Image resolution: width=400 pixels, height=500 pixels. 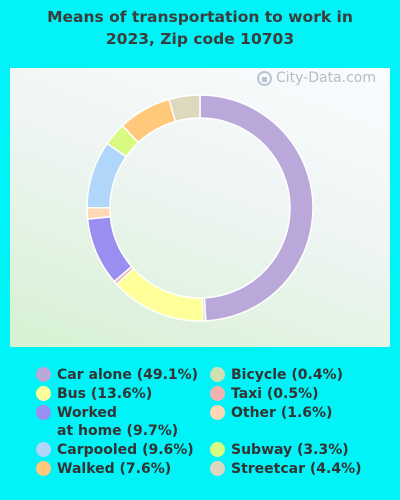 What do you see at coordinates (290, 450) in the screenshot?
I see `legend-label-7: Subway (3.3%)` at bounding box center [290, 450].